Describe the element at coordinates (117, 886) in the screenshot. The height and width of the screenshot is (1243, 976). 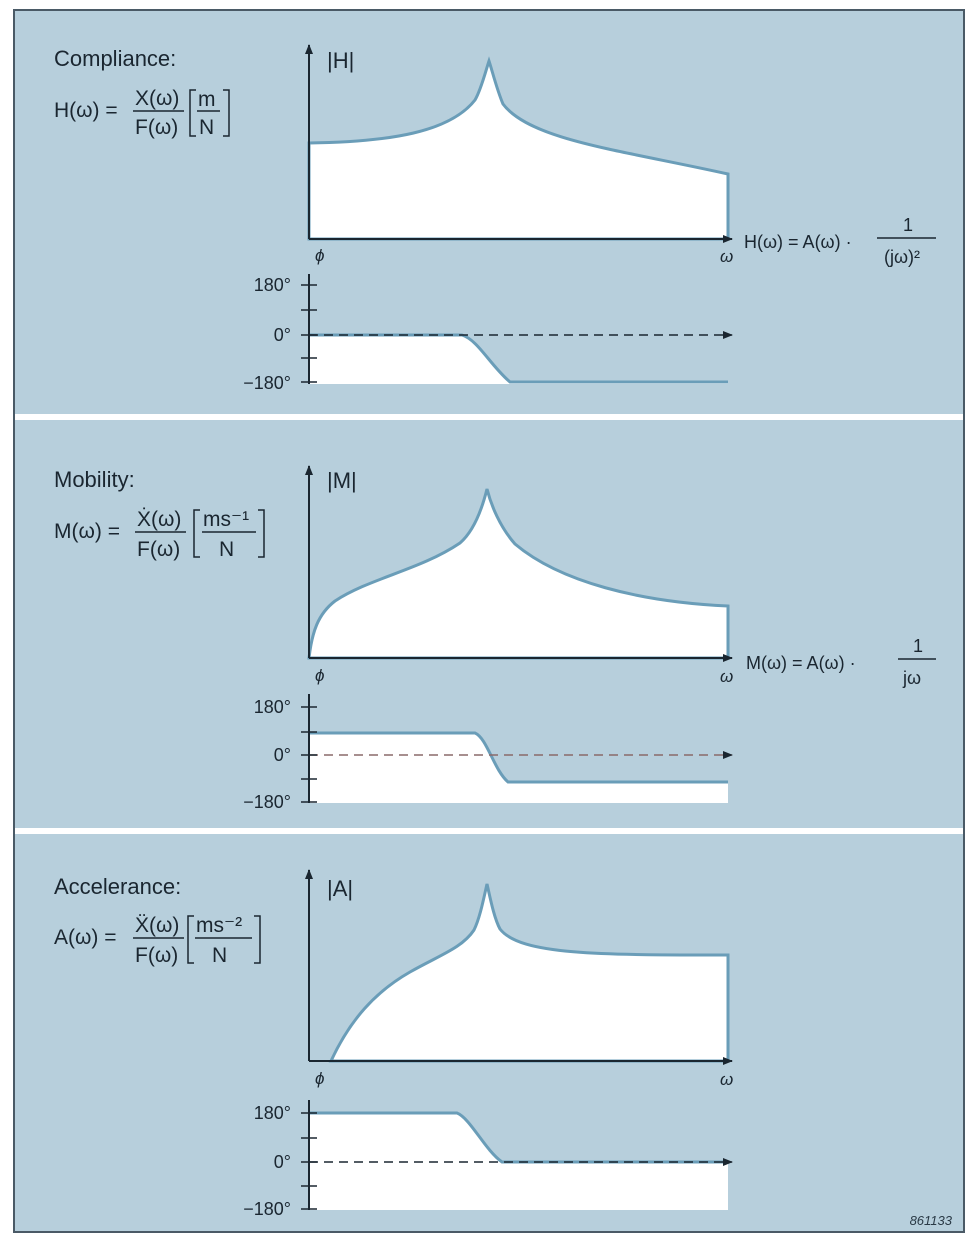
I see `accelerance-title: Accelerance:` at that location.